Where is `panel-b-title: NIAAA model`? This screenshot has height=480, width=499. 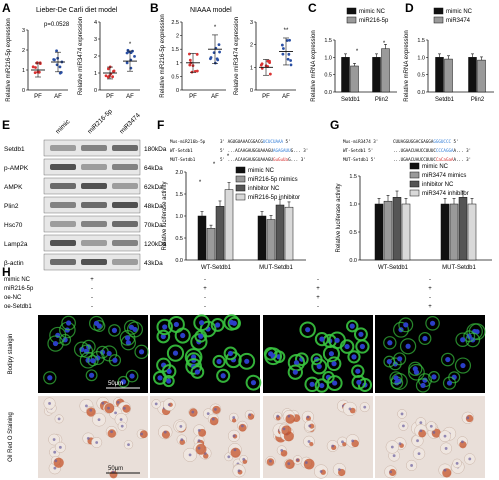 panel-b-title: NIAAA model is located at coordinates (211, 10).